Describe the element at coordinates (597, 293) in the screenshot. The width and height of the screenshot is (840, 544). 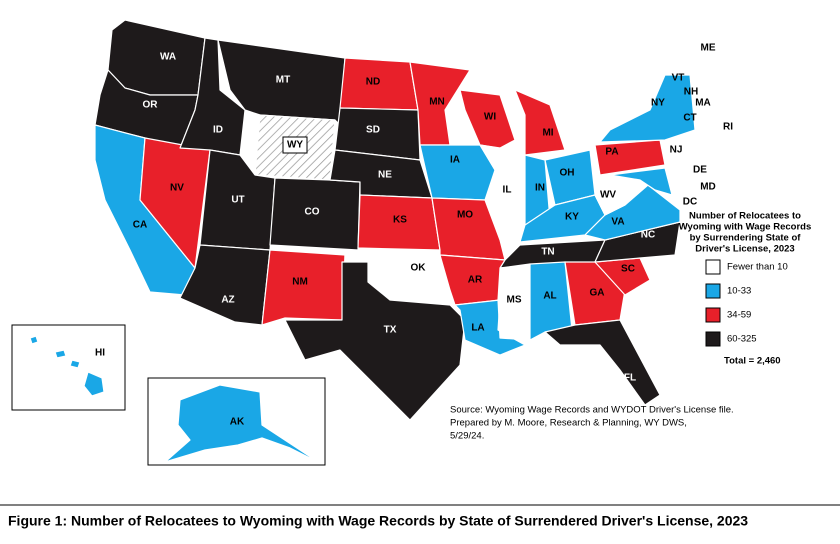
I see `state-label: GA` at that location.